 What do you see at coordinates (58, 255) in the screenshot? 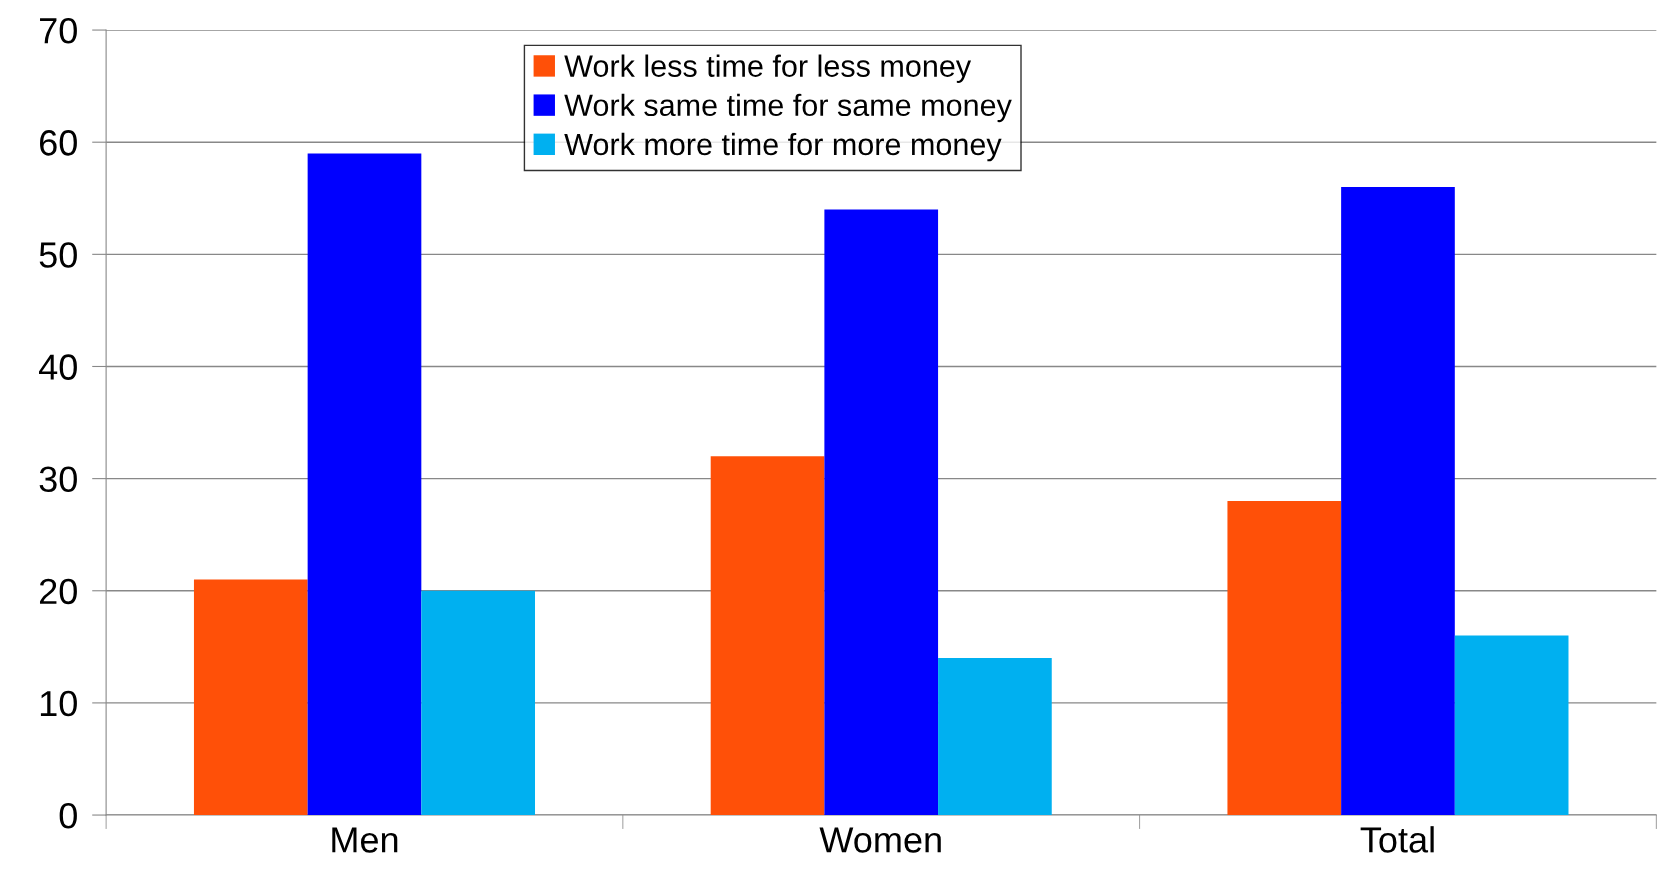
I see `y-tick-label: 50` at bounding box center [58, 255].